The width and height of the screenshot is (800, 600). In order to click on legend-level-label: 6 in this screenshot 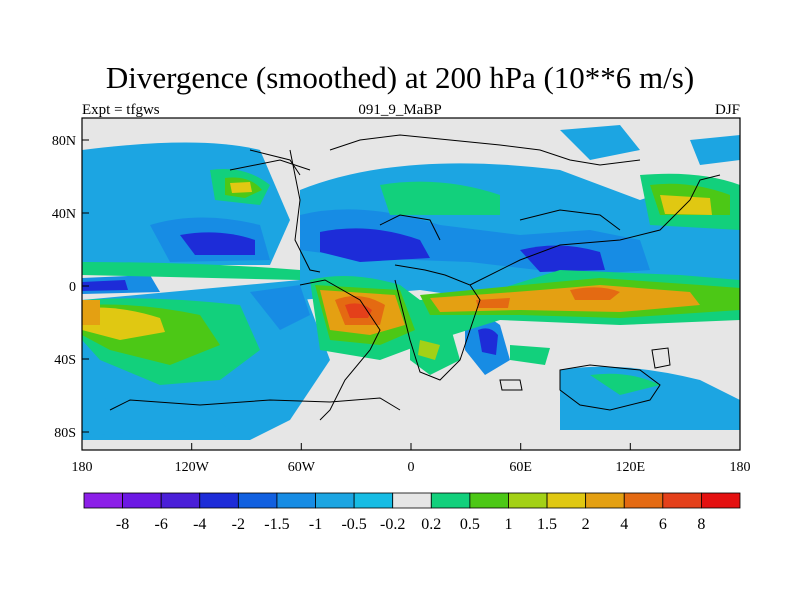, I will do `click(663, 524)`.